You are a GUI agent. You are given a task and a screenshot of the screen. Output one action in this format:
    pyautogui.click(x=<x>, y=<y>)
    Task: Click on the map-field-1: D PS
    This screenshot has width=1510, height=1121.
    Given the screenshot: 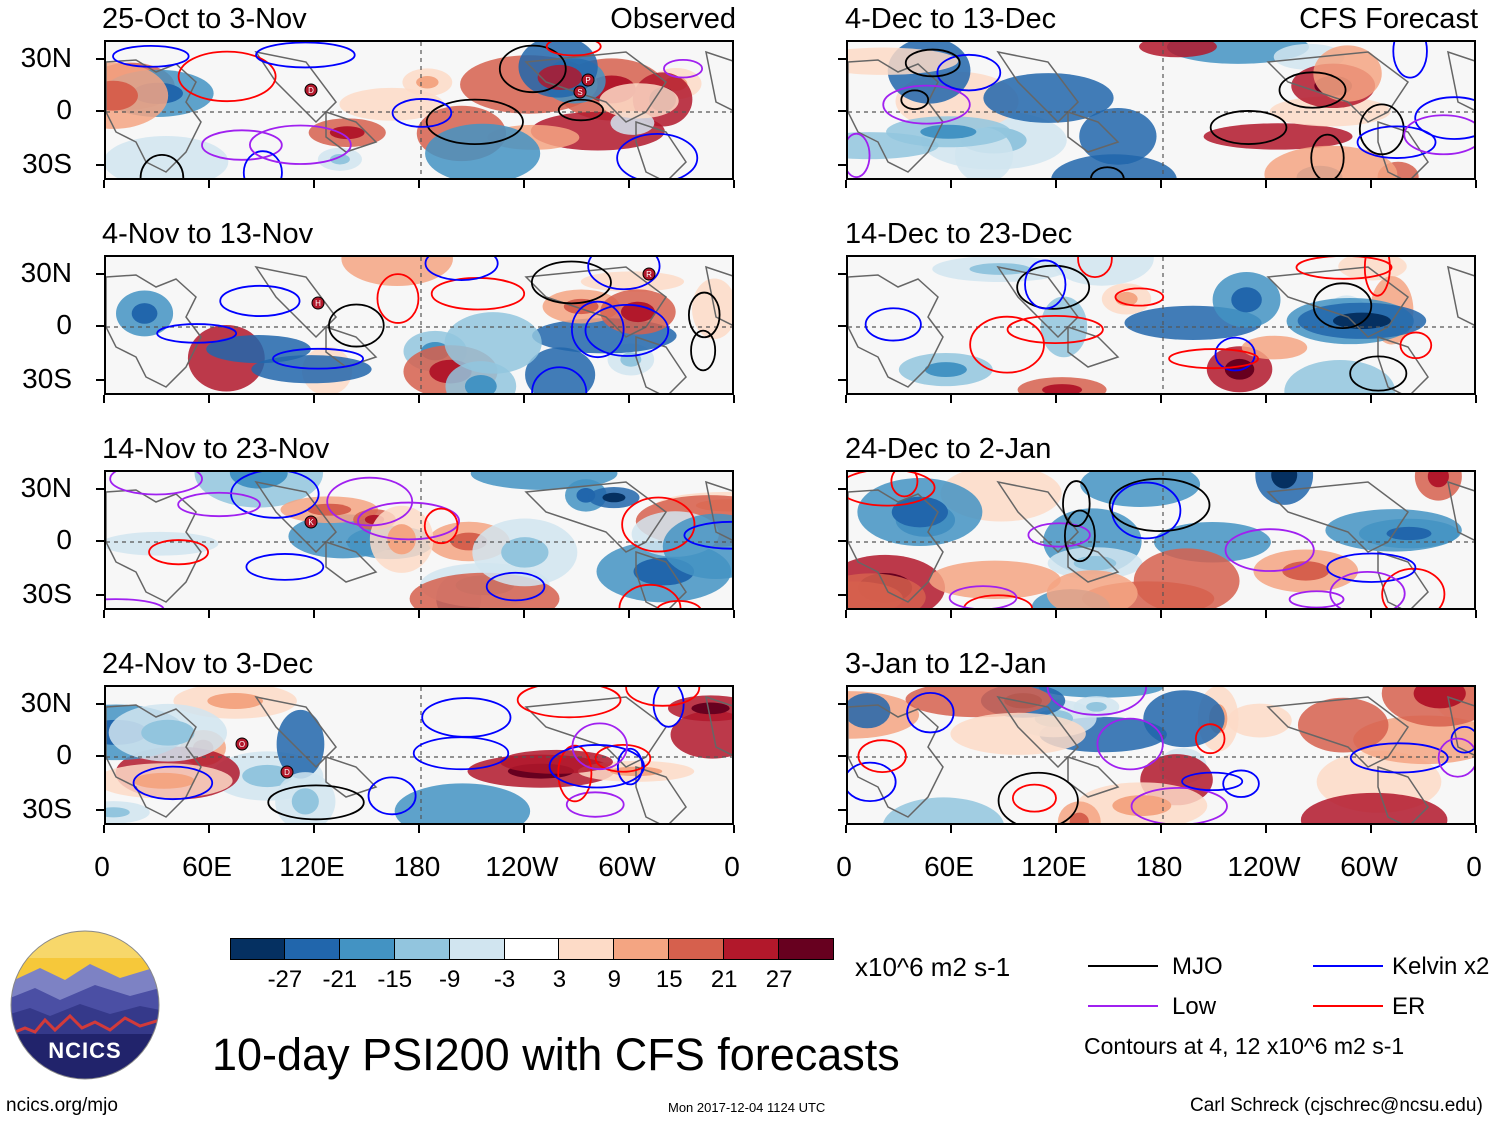 What is the action you would take?
    pyautogui.click(x=419, y=110)
    